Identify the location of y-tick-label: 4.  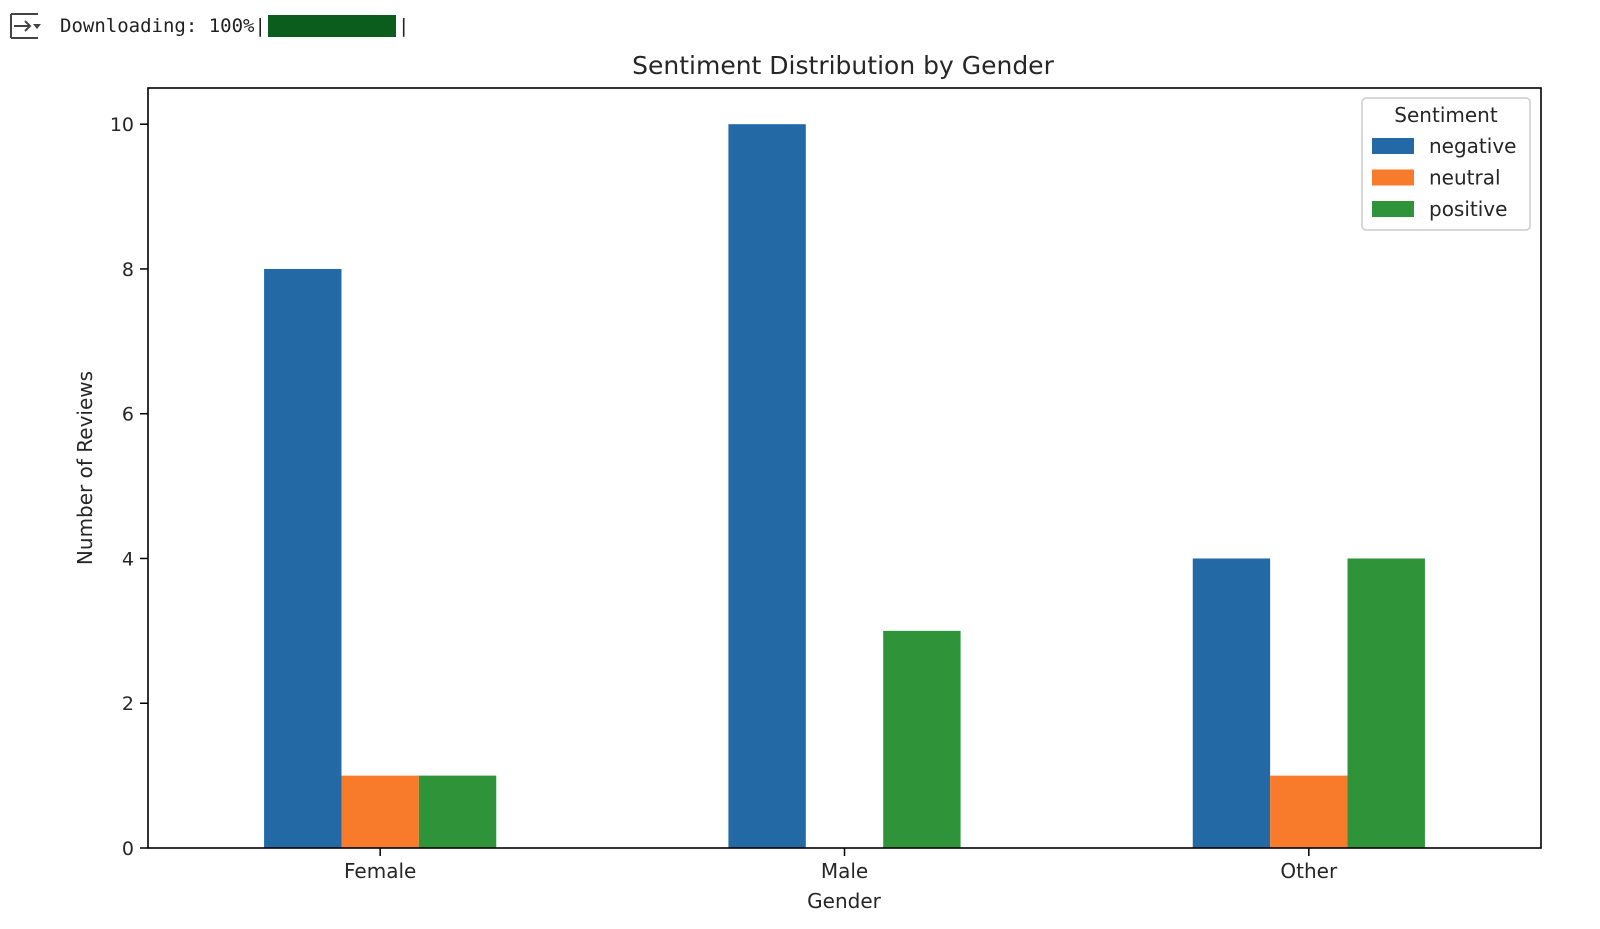
(128, 559).